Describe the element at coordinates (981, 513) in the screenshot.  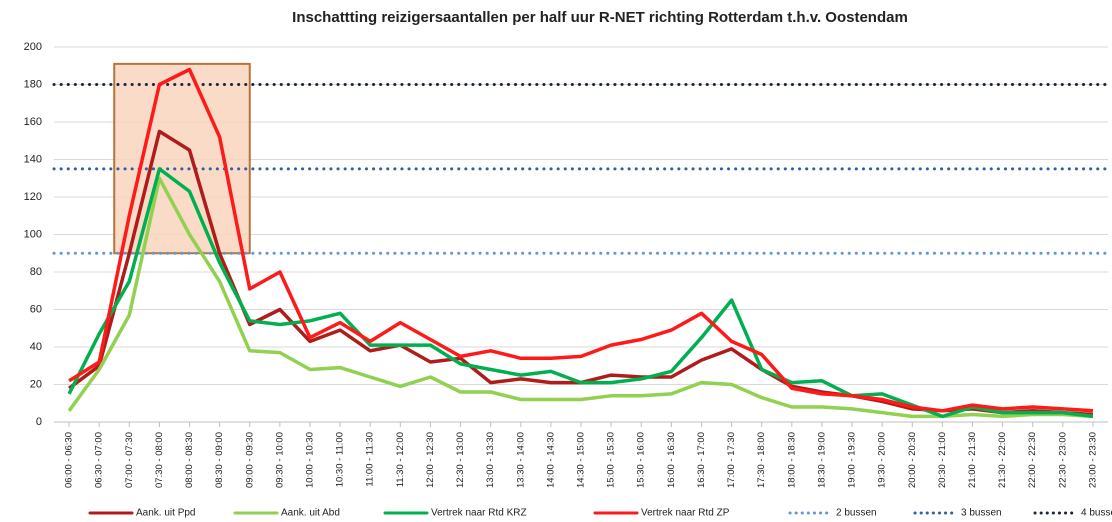
I see `legend-label: 3 bussen` at that location.